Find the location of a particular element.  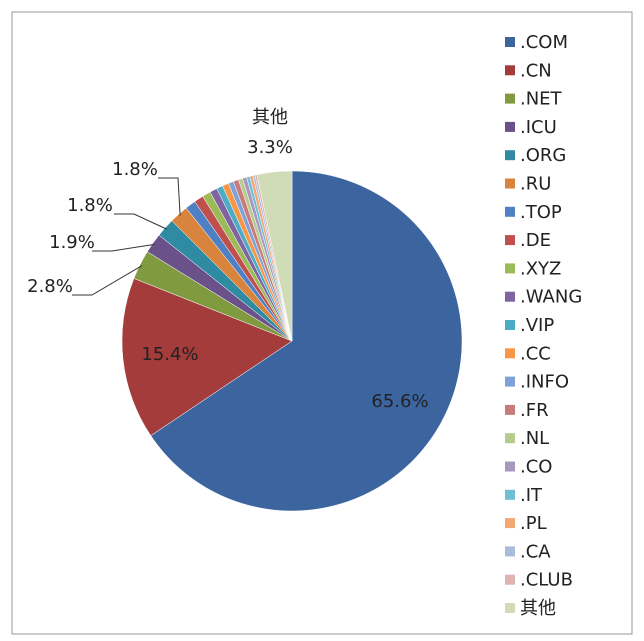

legend-label: .CC is located at coordinates (535, 353).